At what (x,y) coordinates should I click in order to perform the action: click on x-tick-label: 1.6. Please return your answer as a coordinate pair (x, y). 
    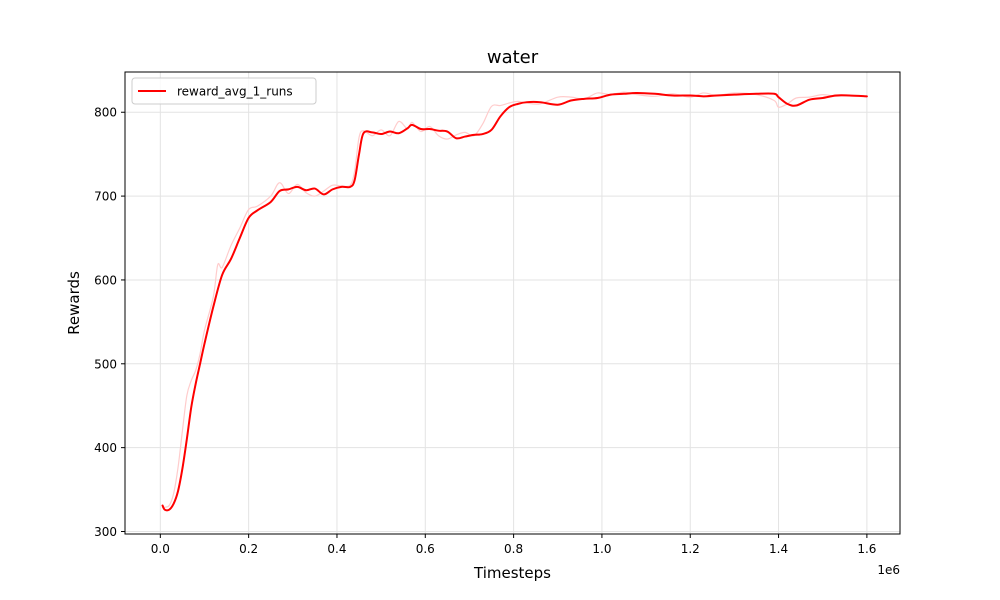
    Looking at the image, I should click on (866, 549).